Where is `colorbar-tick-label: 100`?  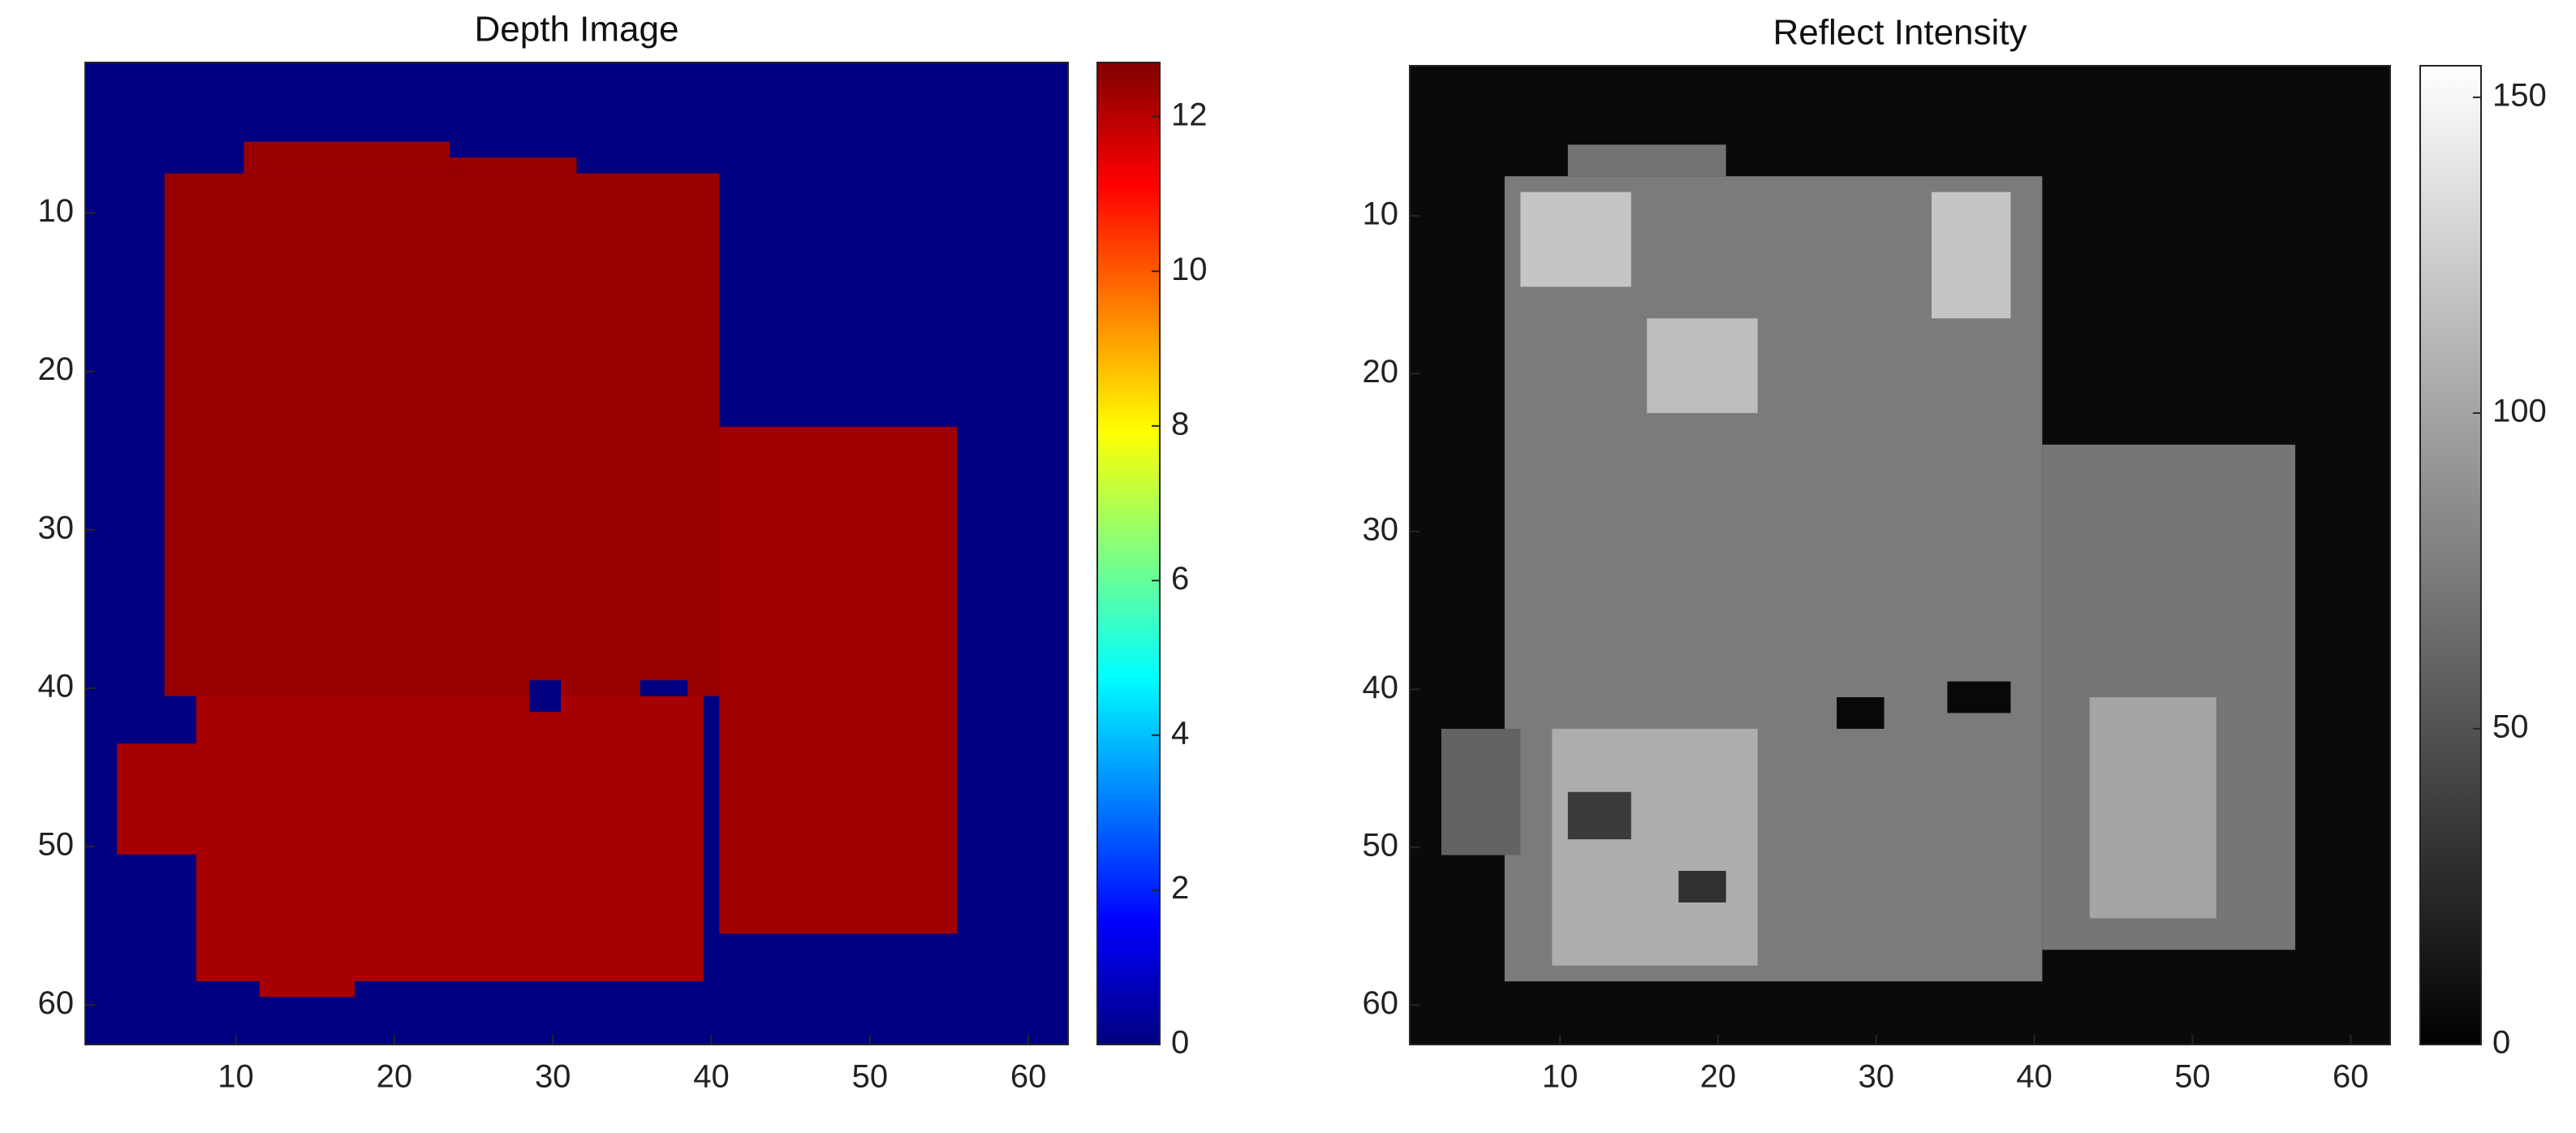 colorbar-tick-label: 100 is located at coordinates (2520, 411).